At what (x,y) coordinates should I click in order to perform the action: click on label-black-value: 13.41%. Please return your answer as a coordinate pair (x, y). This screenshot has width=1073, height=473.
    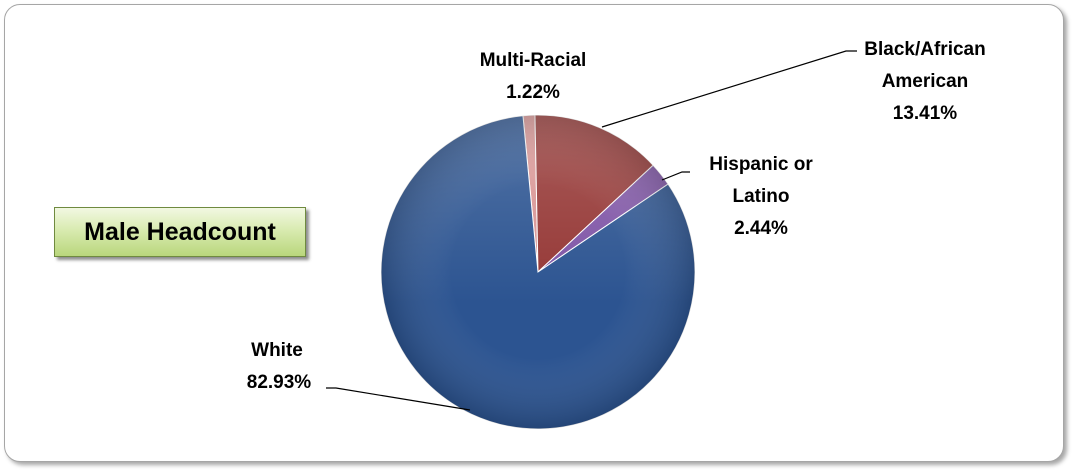
    Looking at the image, I should click on (925, 113).